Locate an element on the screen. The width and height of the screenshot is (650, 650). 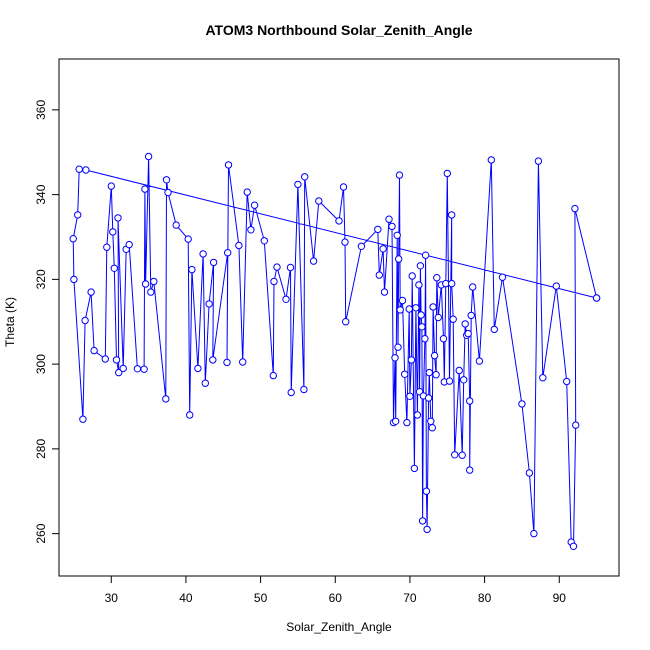
x-tick-label: 60 is located at coordinates (336, 598).